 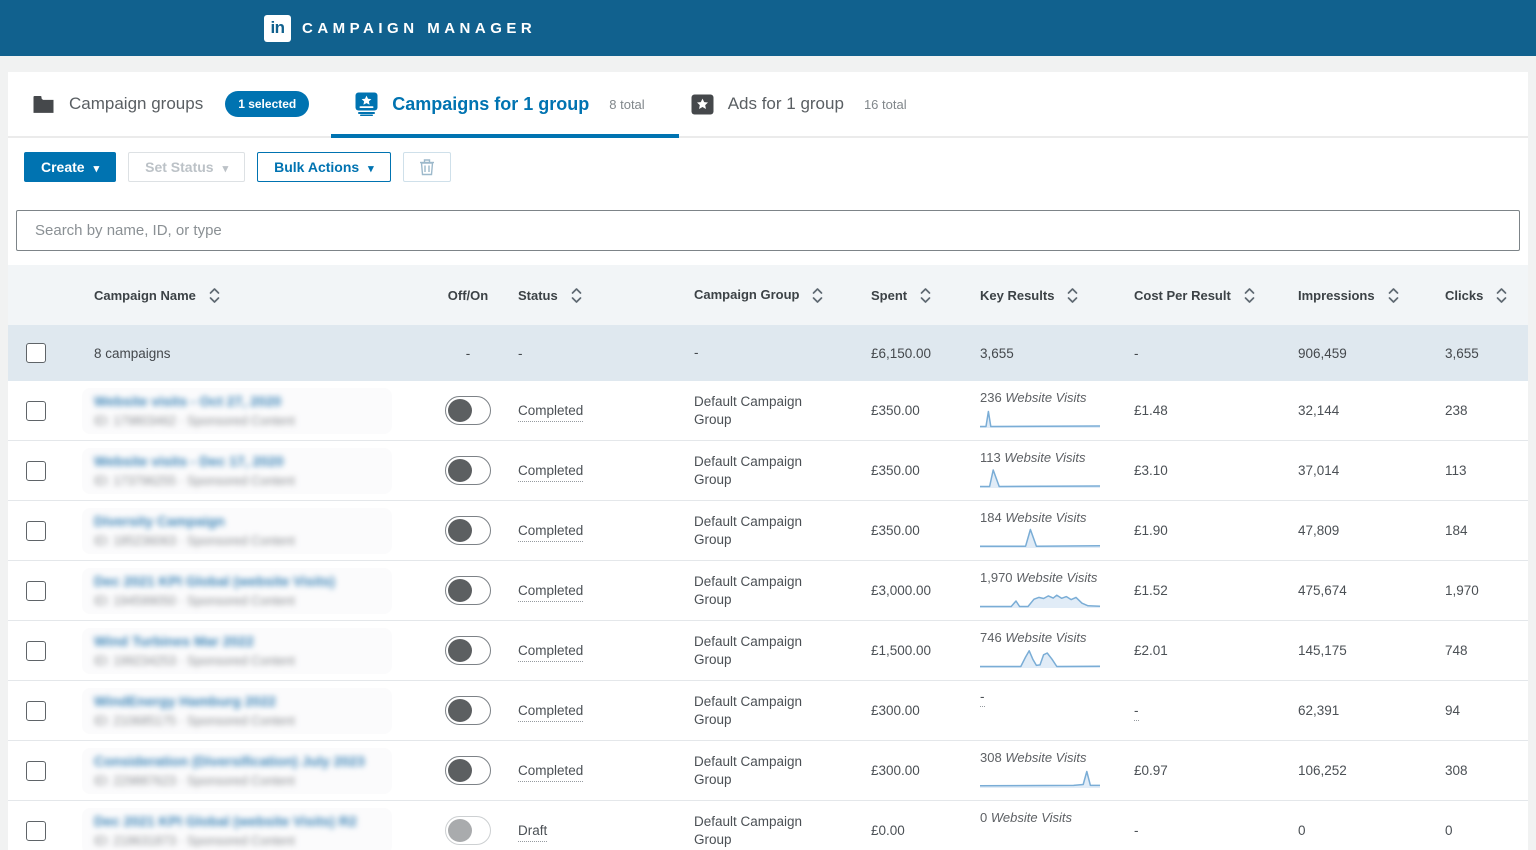 What do you see at coordinates (768, 230) in the screenshot?
I see `search-input` at bounding box center [768, 230].